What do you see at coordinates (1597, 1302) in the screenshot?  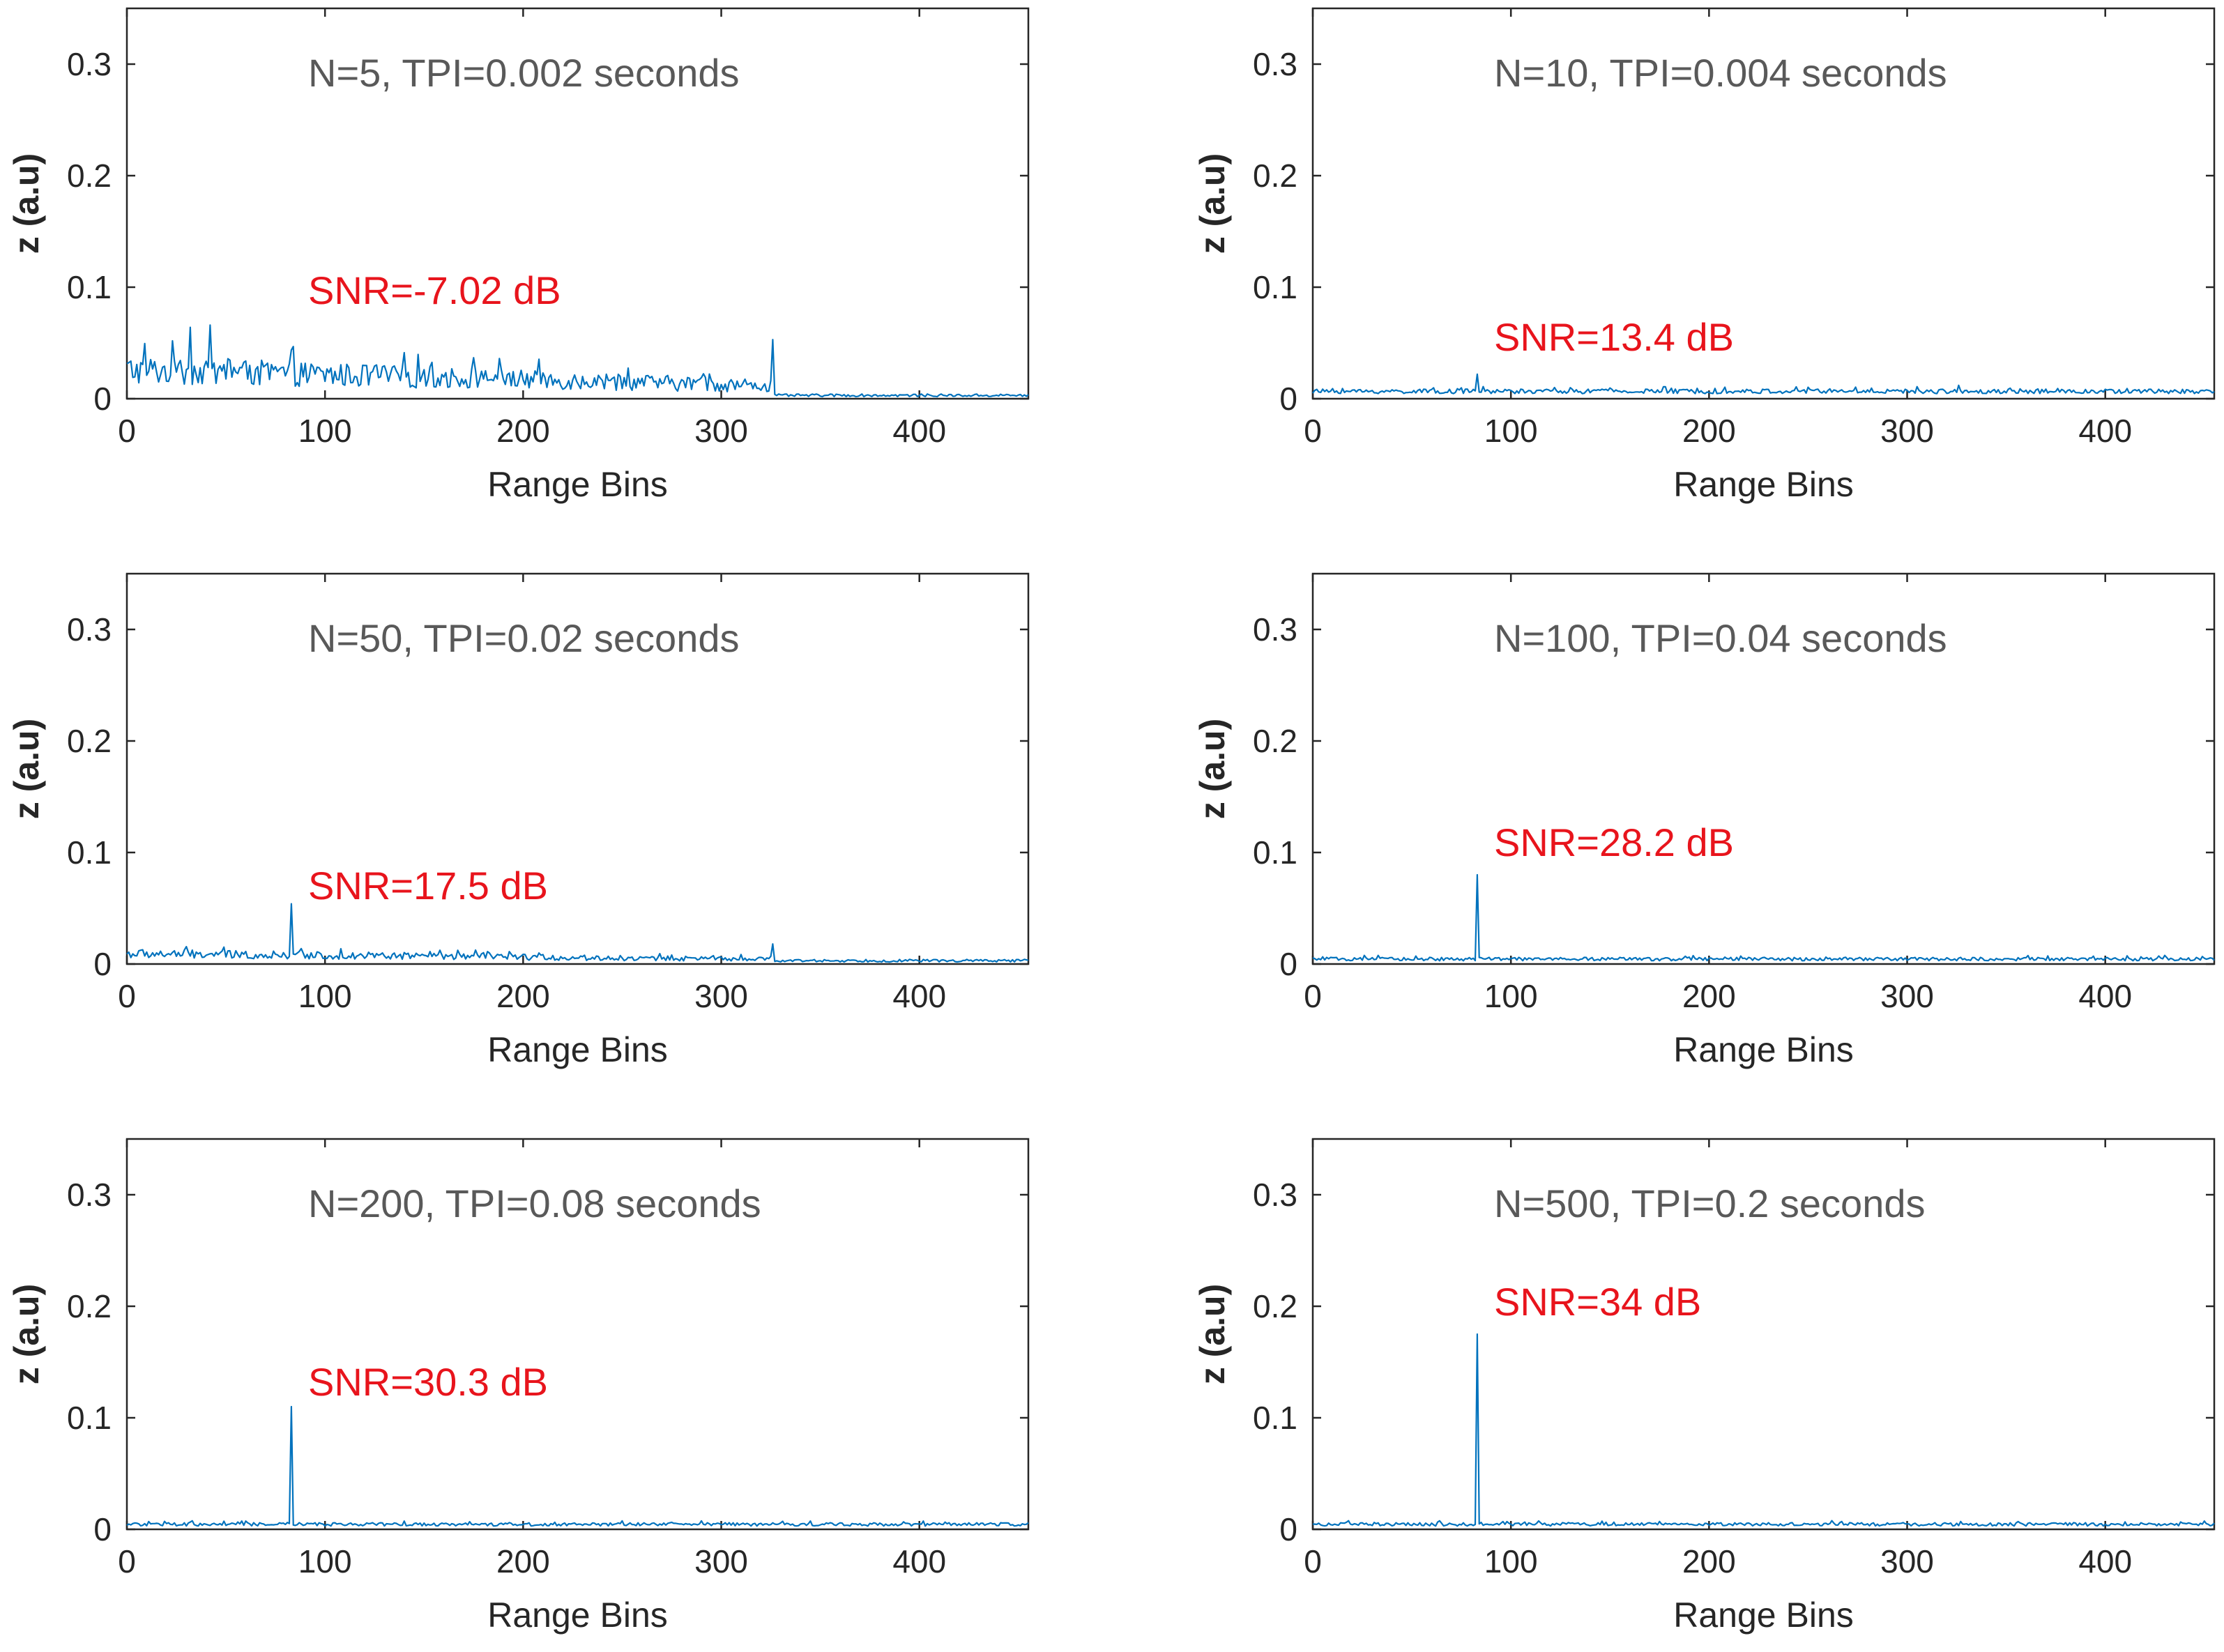 I see `snr-annotation: SNR=34 dB` at bounding box center [1597, 1302].